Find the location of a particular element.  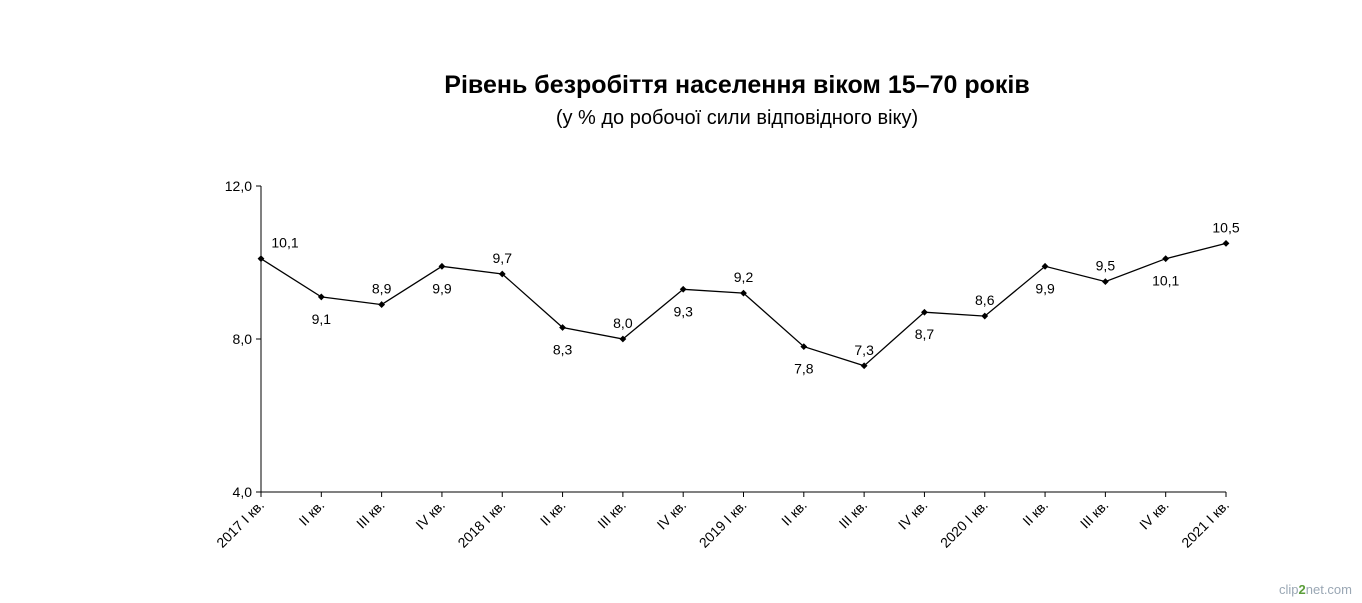

data-label: 9,3 is located at coordinates (683, 311).